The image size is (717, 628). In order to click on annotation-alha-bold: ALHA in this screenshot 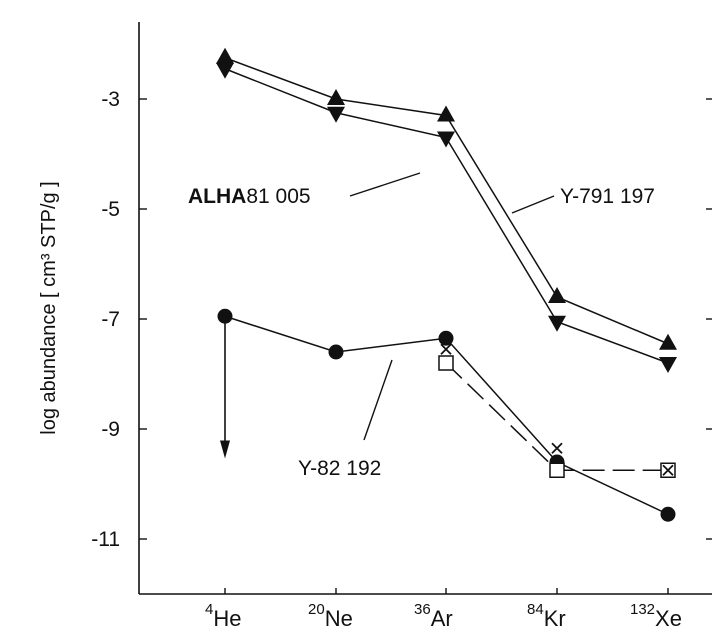, I will do `click(217, 196)`.